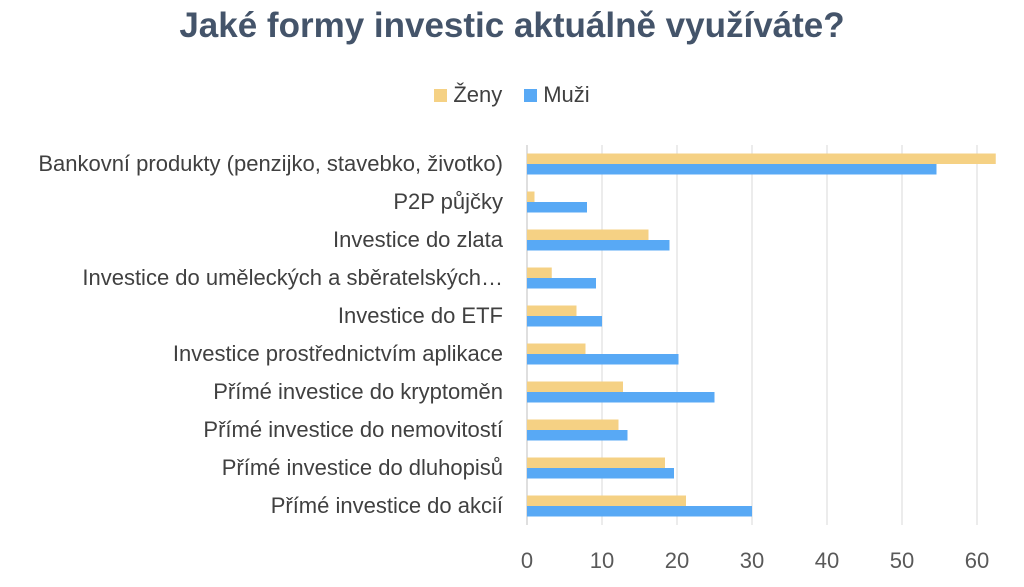  Describe the element at coordinates (420, 315) in the screenshot. I see `category-label-4: Investice do ETF` at that location.